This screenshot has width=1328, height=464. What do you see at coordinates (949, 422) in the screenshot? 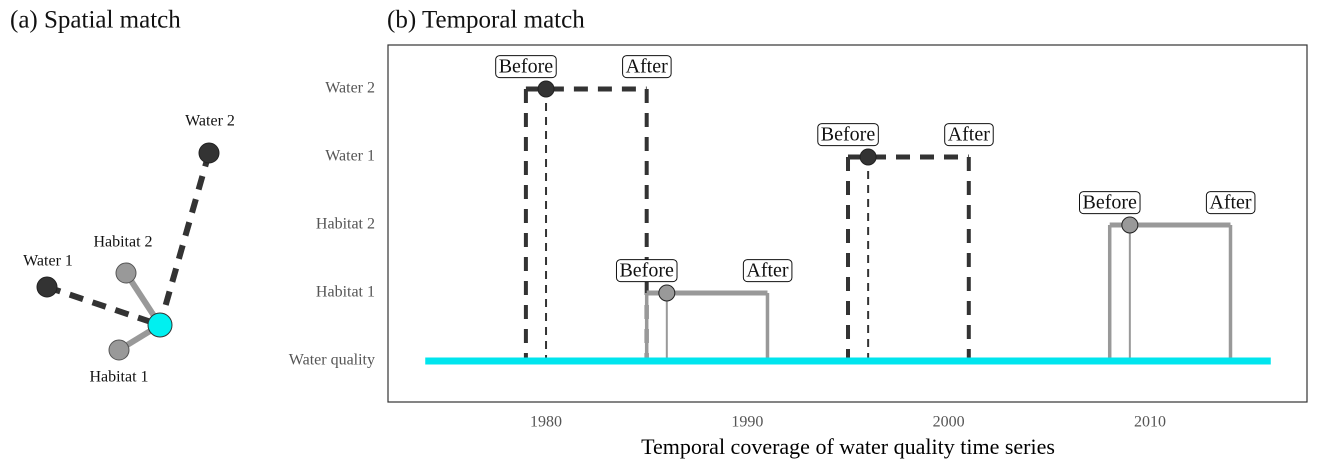
I see `x-tick-label: 2000` at bounding box center [949, 422].